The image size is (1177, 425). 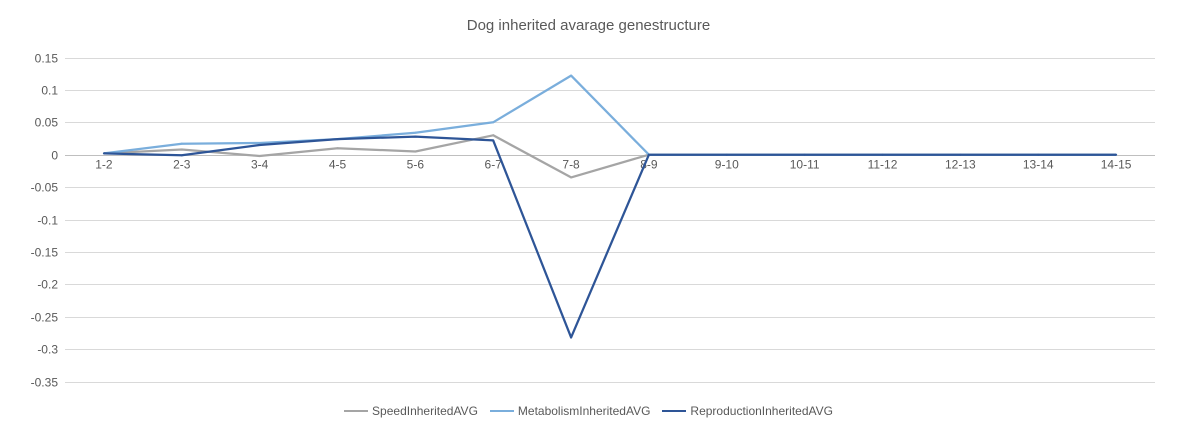 What do you see at coordinates (45, 383) in the screenshot?
I see `y-tick-label: -0.35` at bounding box center [45, 383].